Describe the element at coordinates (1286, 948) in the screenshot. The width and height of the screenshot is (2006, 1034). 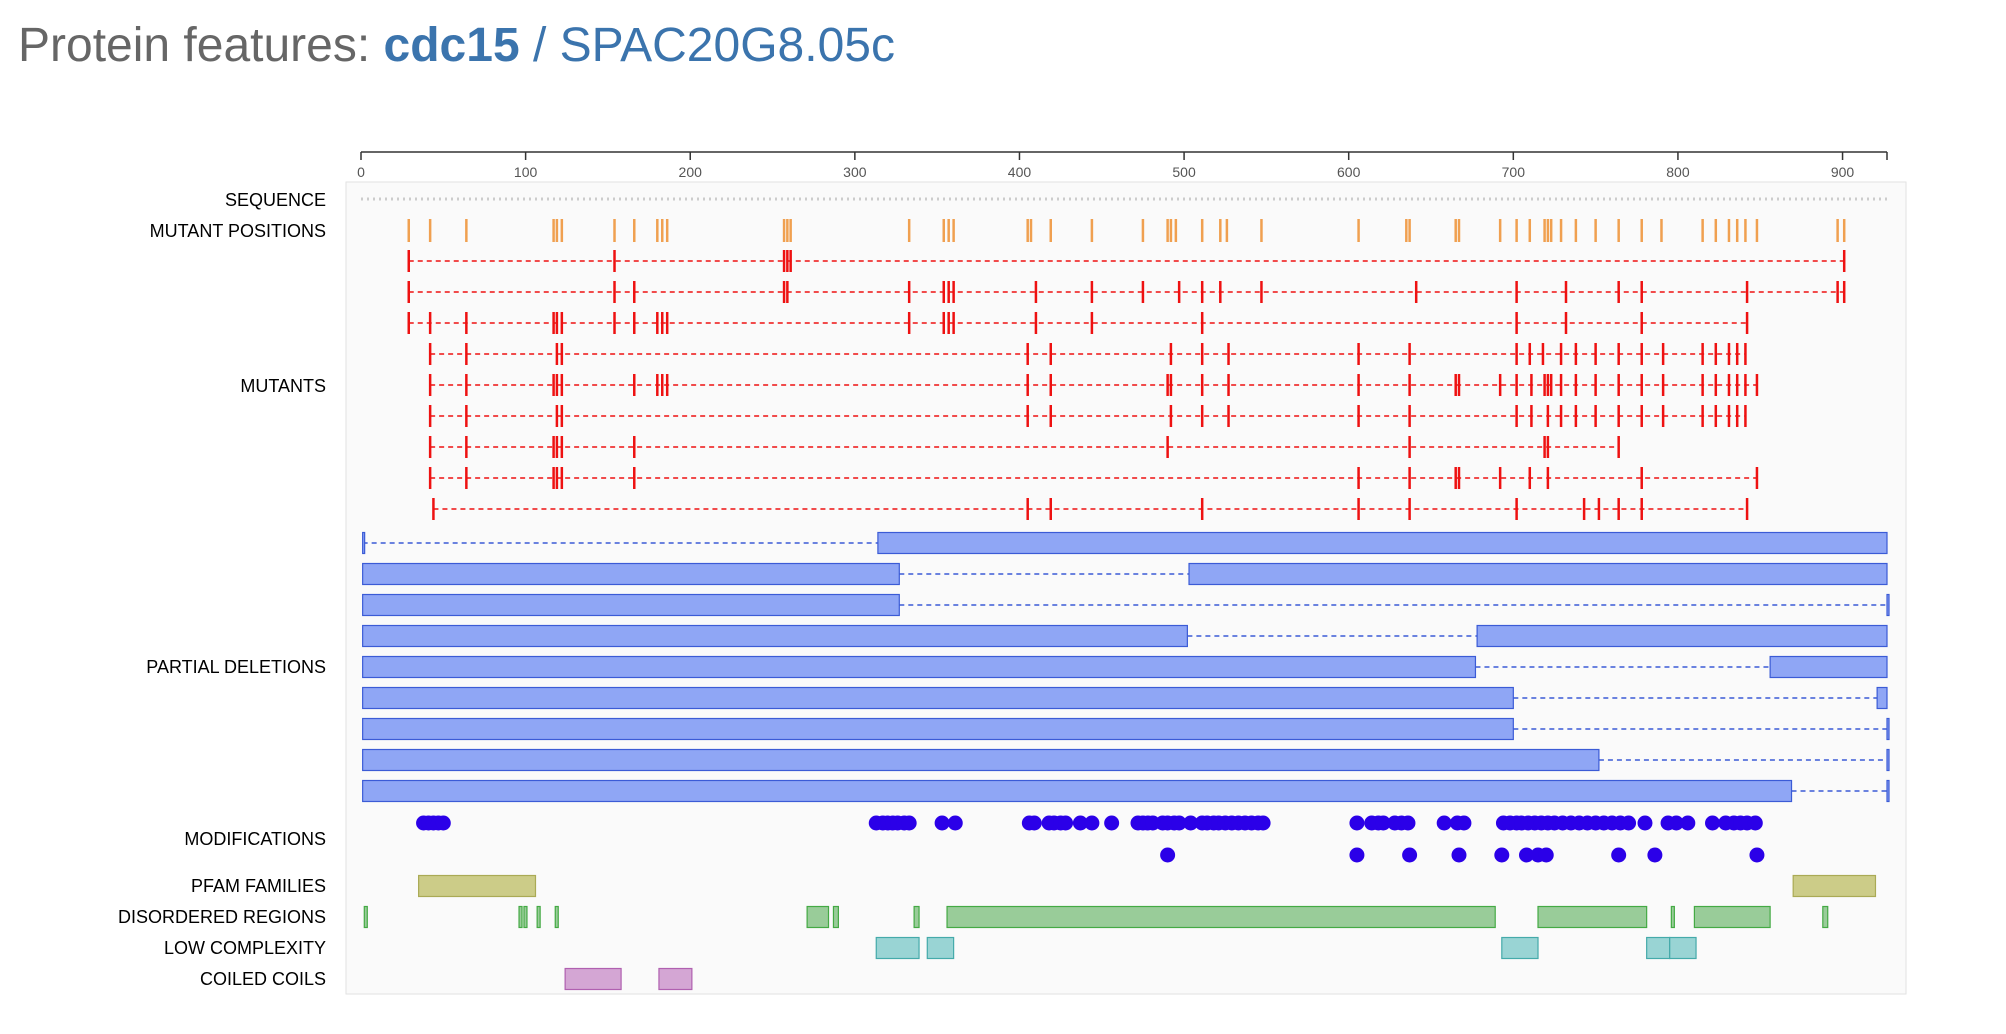
I see `low-complexity-track` at that location.